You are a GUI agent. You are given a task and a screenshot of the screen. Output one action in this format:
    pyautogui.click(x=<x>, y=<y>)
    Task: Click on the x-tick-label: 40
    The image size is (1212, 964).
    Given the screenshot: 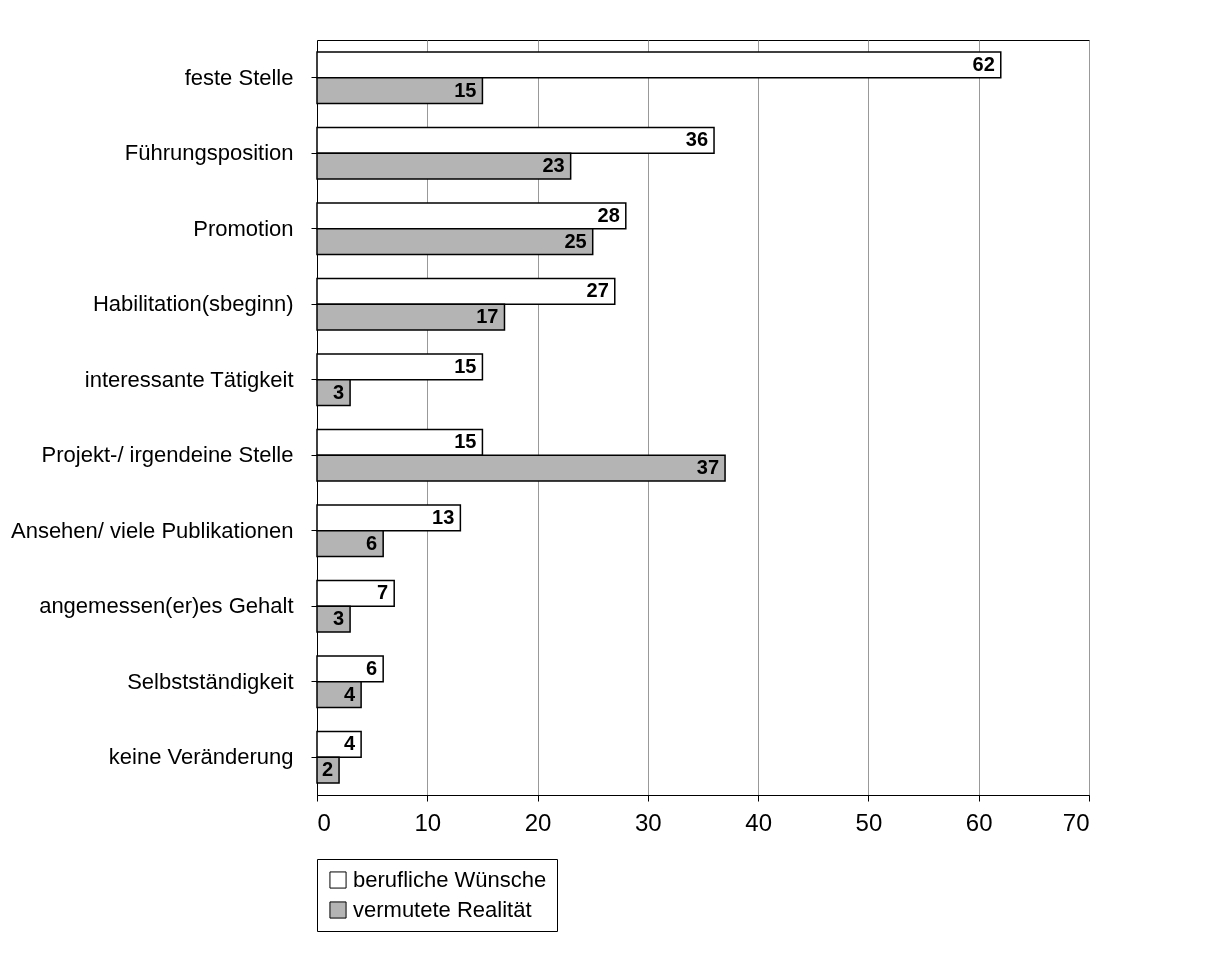 What is the action you would take?
    pyautogui.click(x=758, y=822)
    